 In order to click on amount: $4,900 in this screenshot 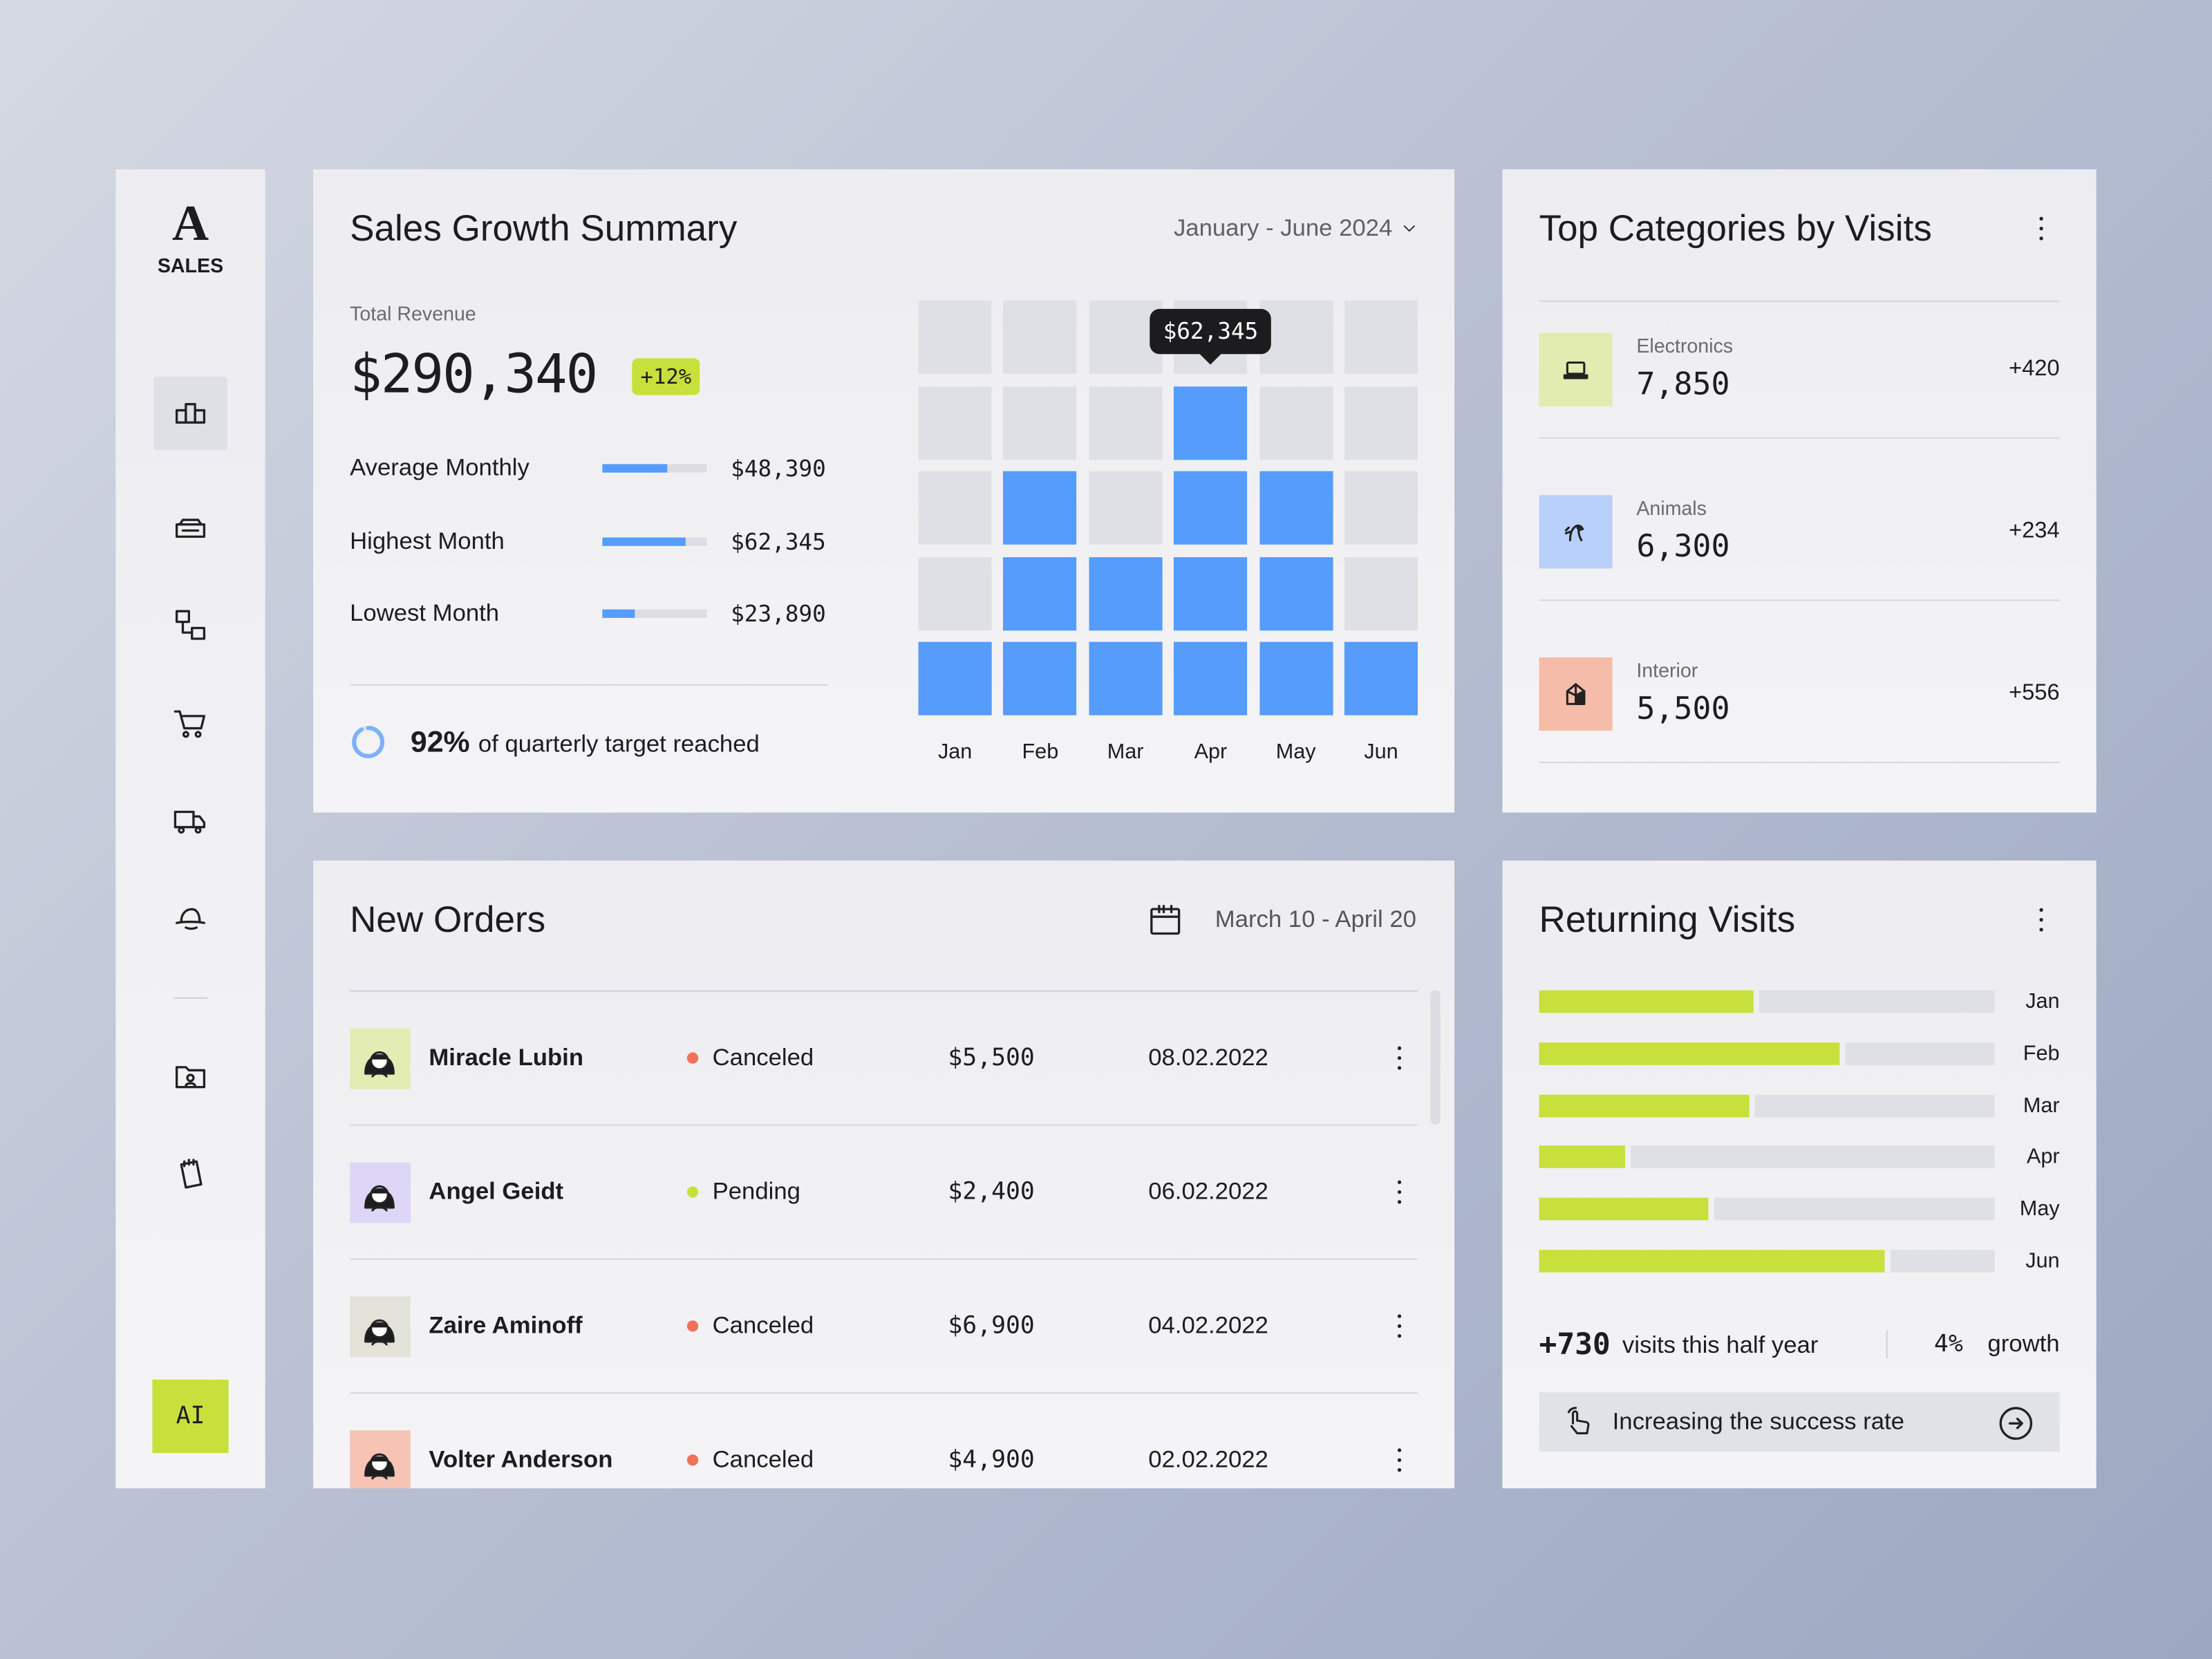, I will do `click(992, 1460)`.